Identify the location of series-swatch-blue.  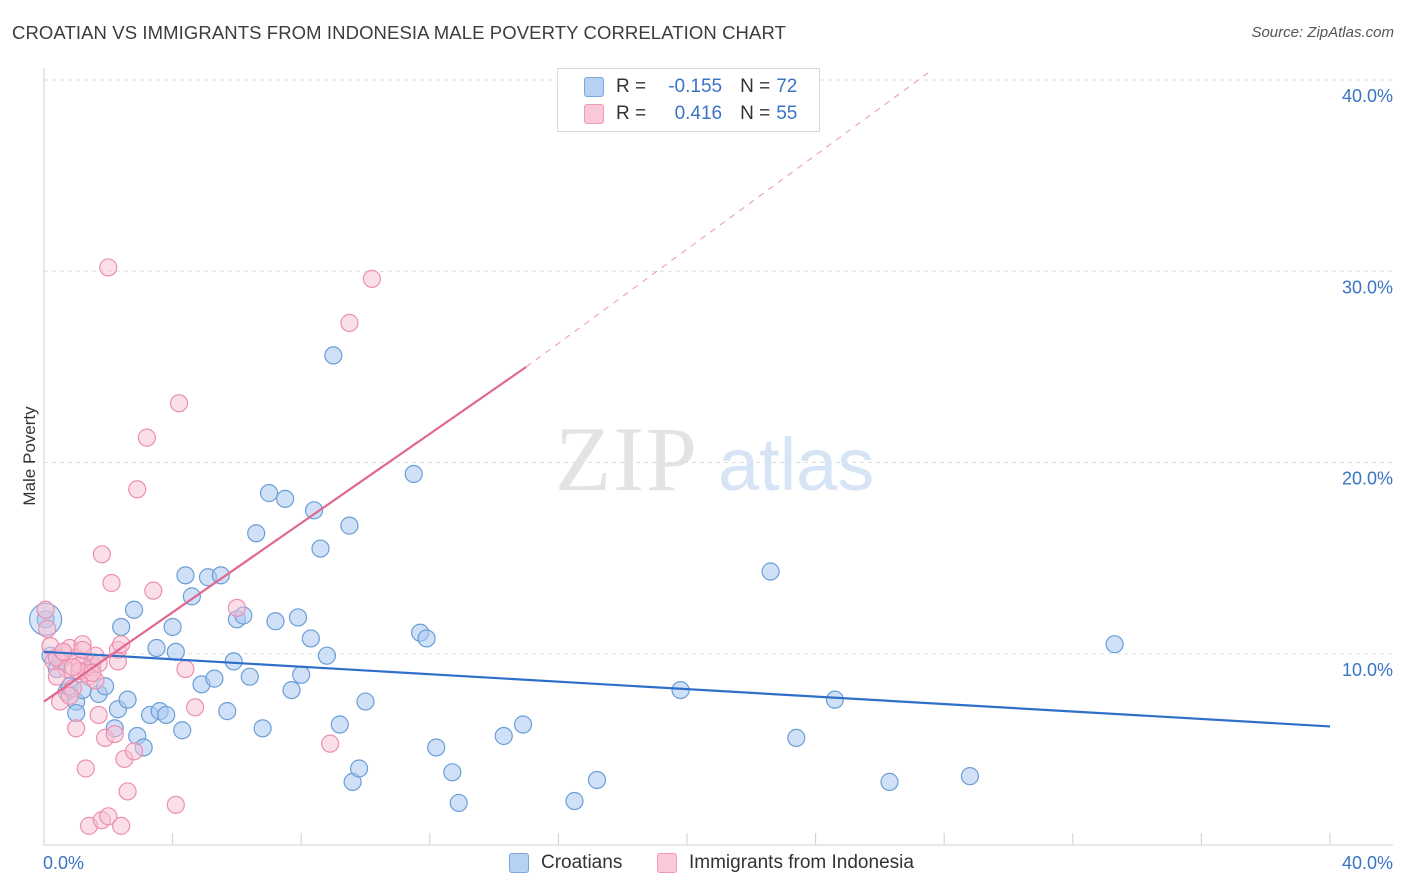
(519, 863).